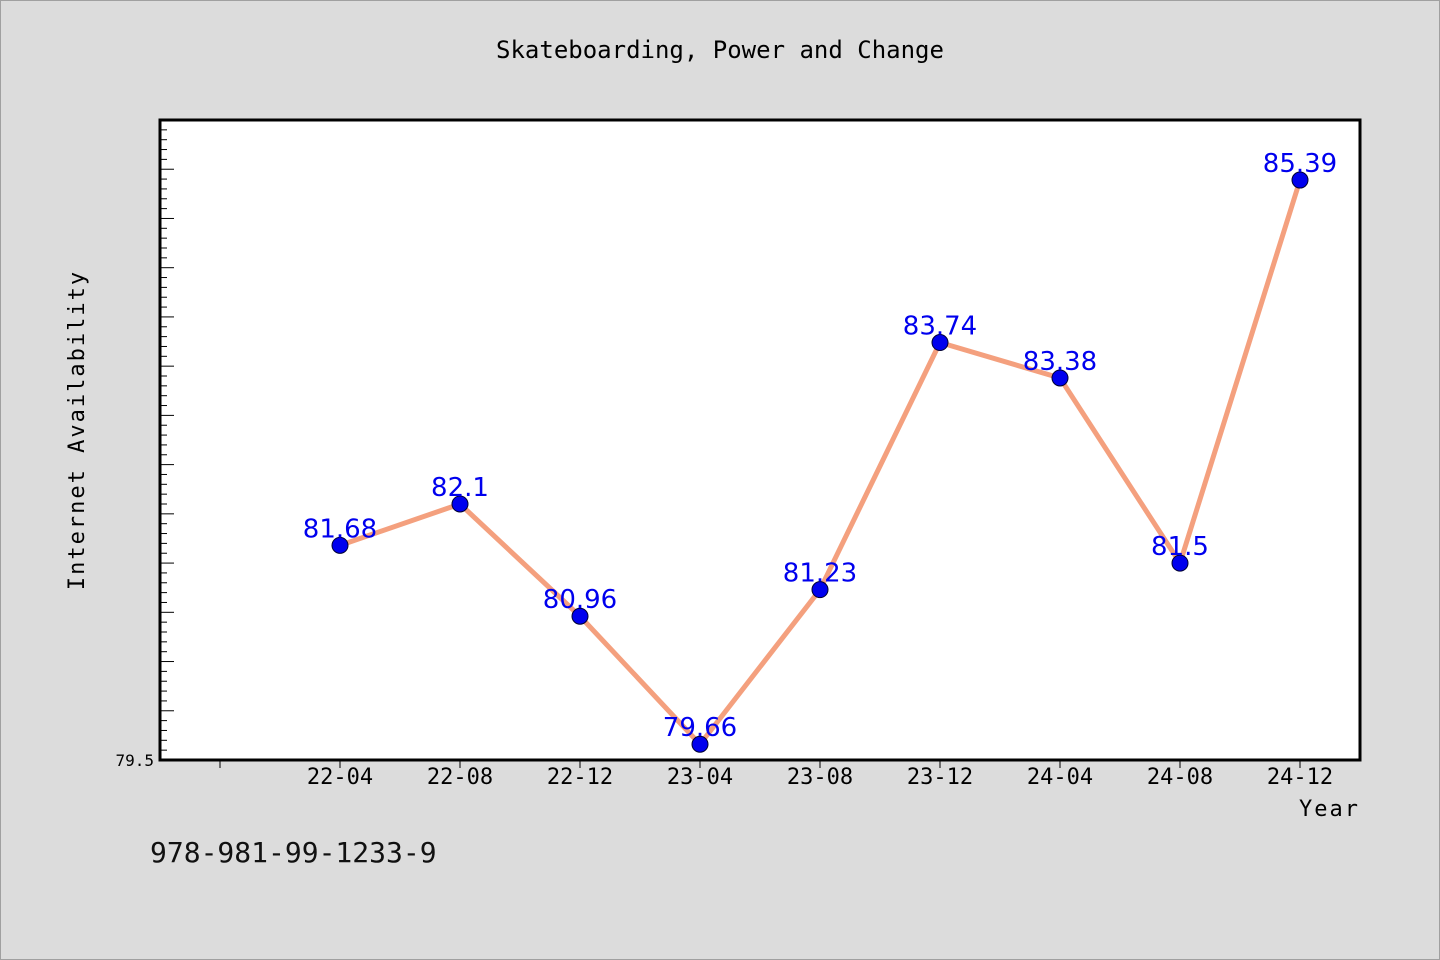  Describe the element at coordinates (1300, 777) in the screenshot. I see `x-tick-label: 24-12` at that location.